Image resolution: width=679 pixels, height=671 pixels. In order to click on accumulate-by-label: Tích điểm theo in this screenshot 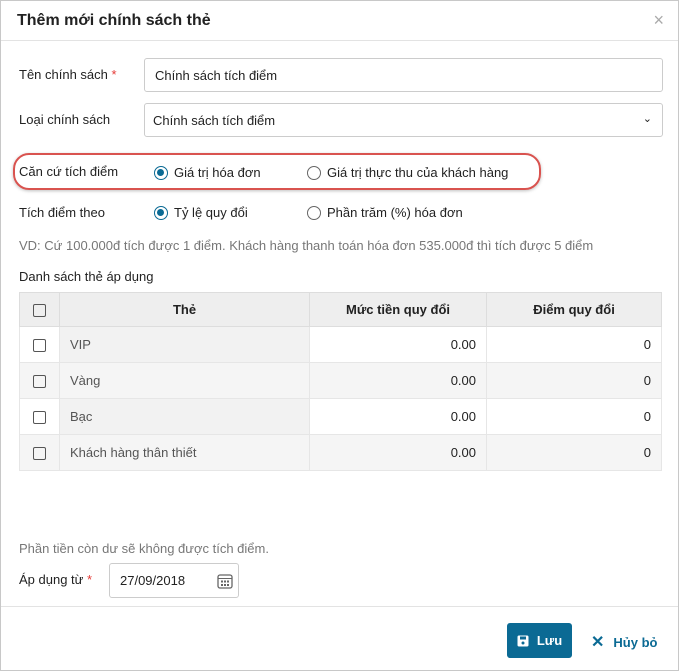, I will do `click(62, 212)`.